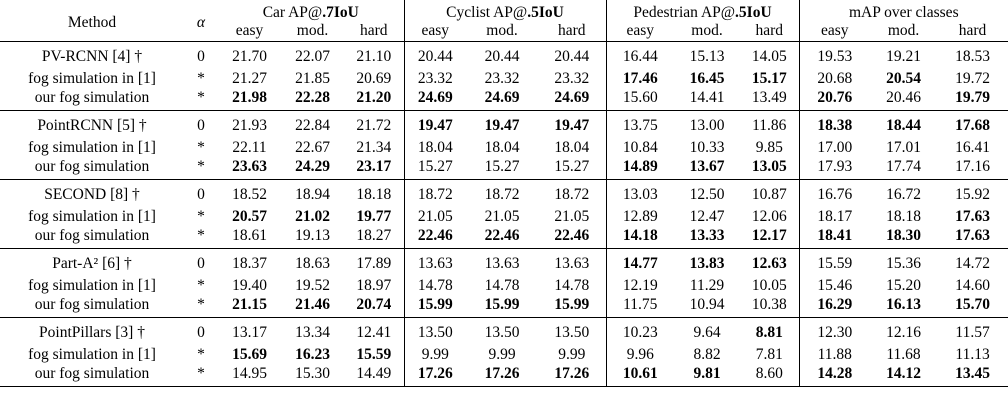 Image resolution: width=1008 pixels, height=417 pixels. Describe the element at coordinates (504, 11) in the screenshot. I see `cyclist-group-header: Cyclist AP@.5IoU` at that location.